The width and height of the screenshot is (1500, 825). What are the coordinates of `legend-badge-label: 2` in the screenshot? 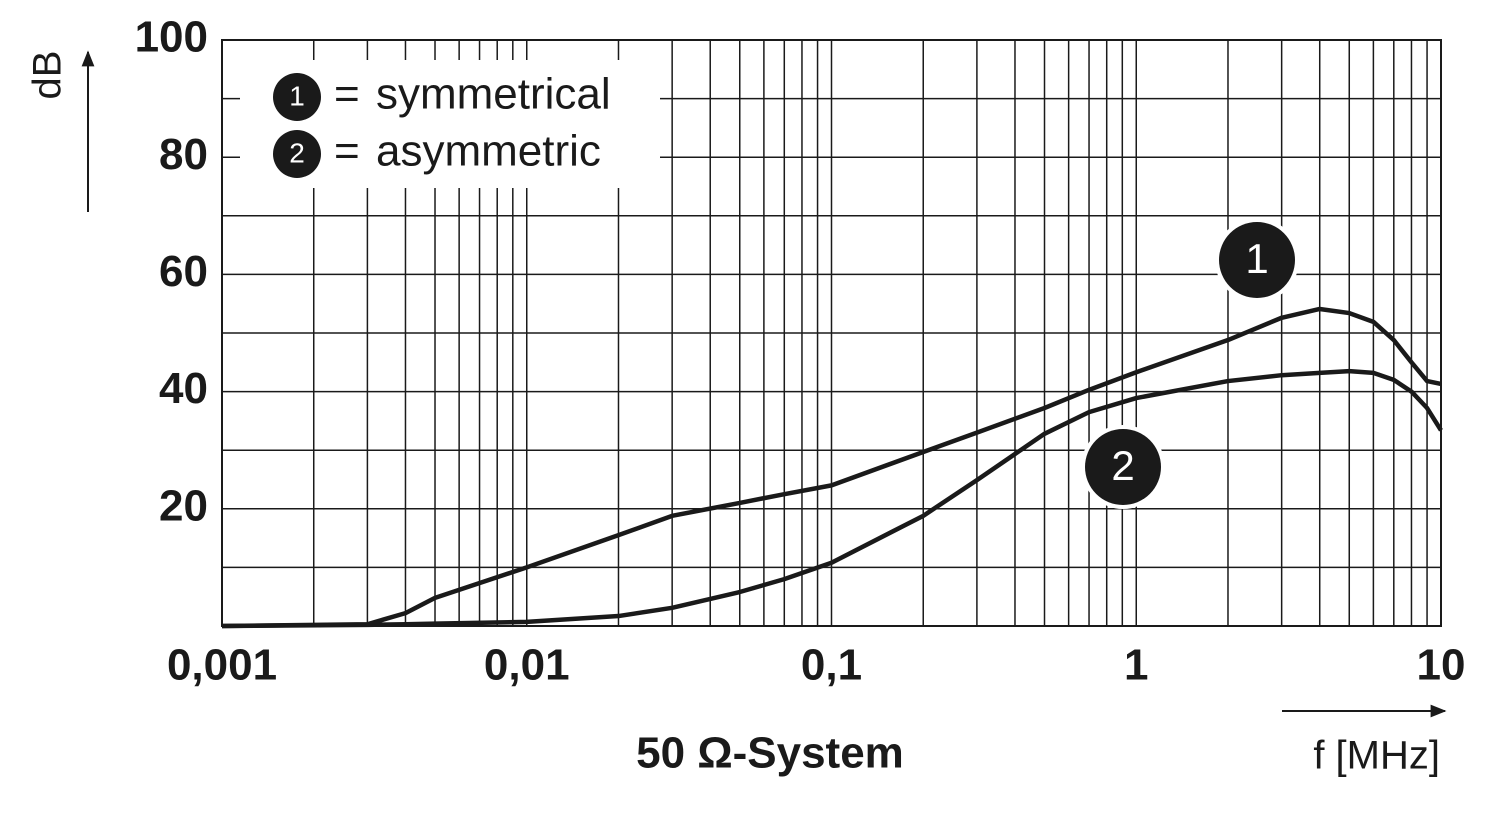 It's located at (297, 152).